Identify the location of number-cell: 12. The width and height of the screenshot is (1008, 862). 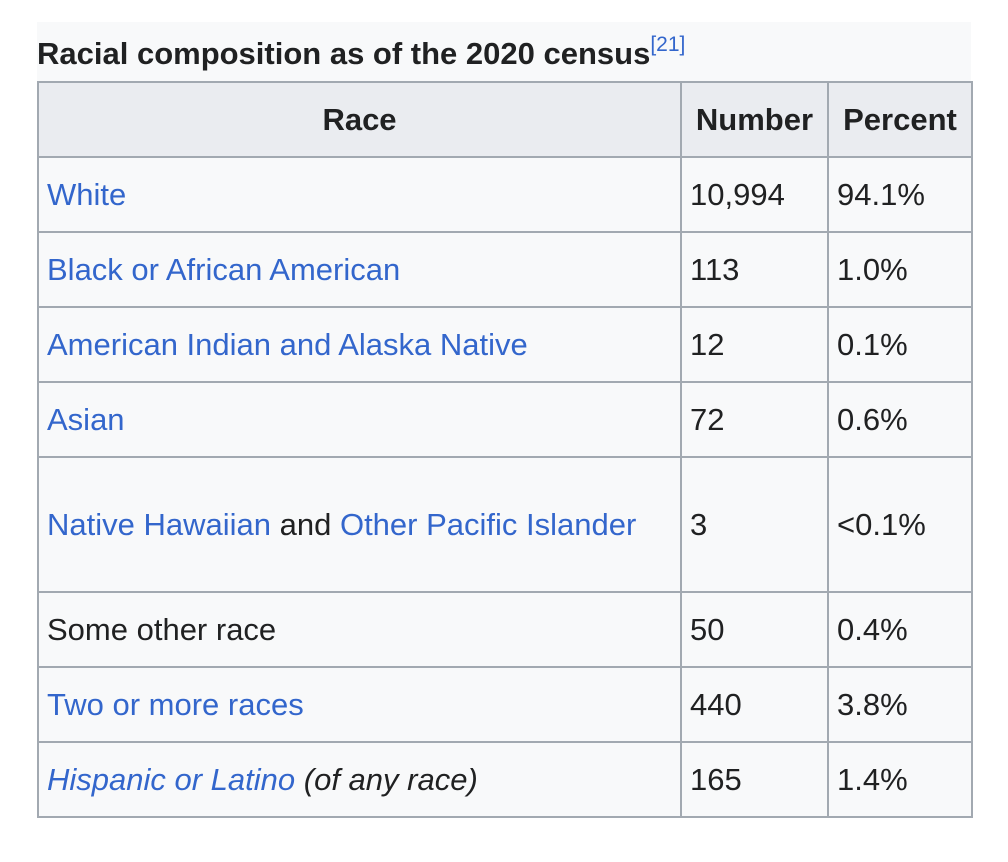
(754, 344).